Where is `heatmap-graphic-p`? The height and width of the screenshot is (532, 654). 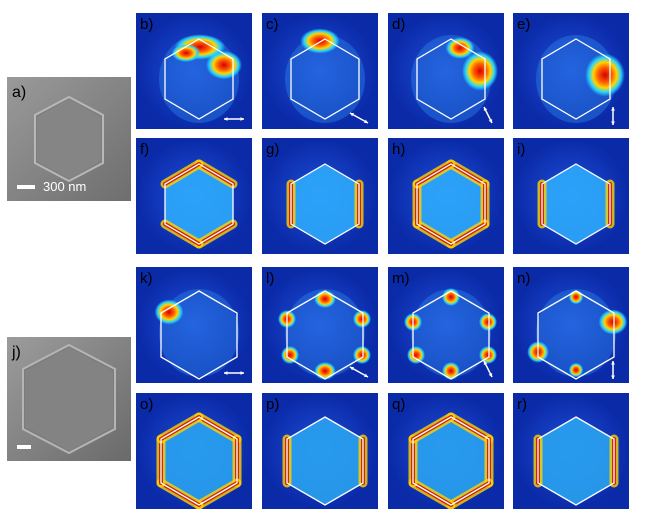 heatmap-graphic-p is located at coordinates (320, 451).